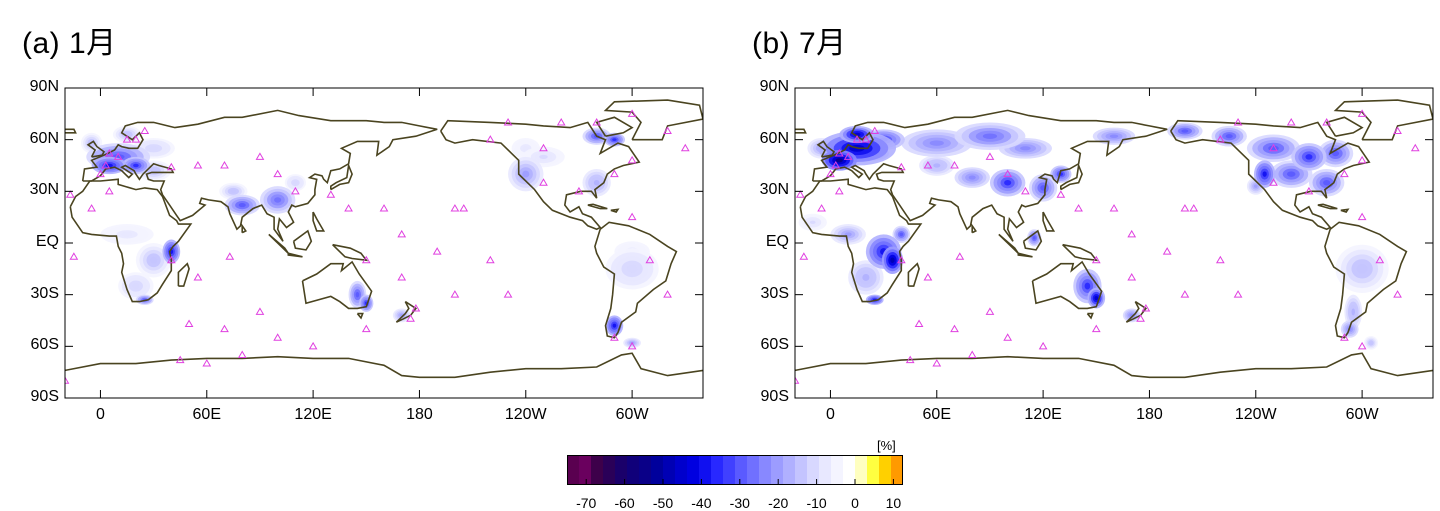 The height and width of the screenshot is (511, 1440). I want to click on colorbar-tick-label: -40, so click(701, 503).